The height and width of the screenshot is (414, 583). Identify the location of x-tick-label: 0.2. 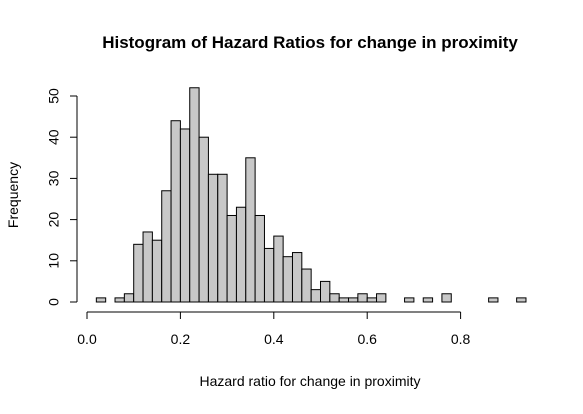
(181, 339).